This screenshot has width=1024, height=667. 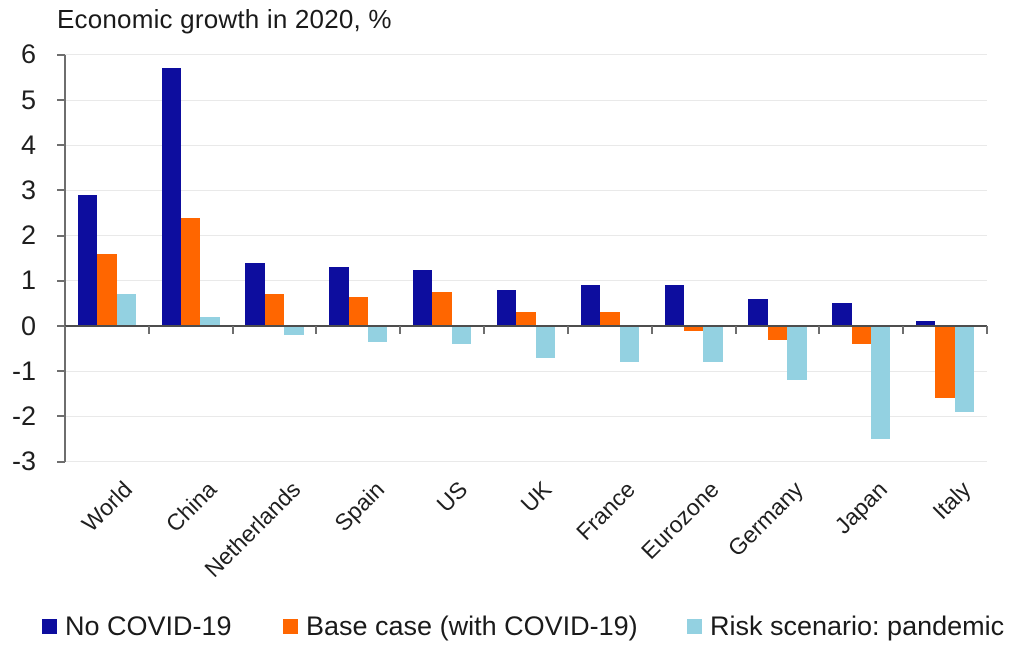 What do you see at coordinates (797, 353) in the screenshot?
I see `bar-risk-scenario-pandemic-germany` at bounding box center [797, 353].